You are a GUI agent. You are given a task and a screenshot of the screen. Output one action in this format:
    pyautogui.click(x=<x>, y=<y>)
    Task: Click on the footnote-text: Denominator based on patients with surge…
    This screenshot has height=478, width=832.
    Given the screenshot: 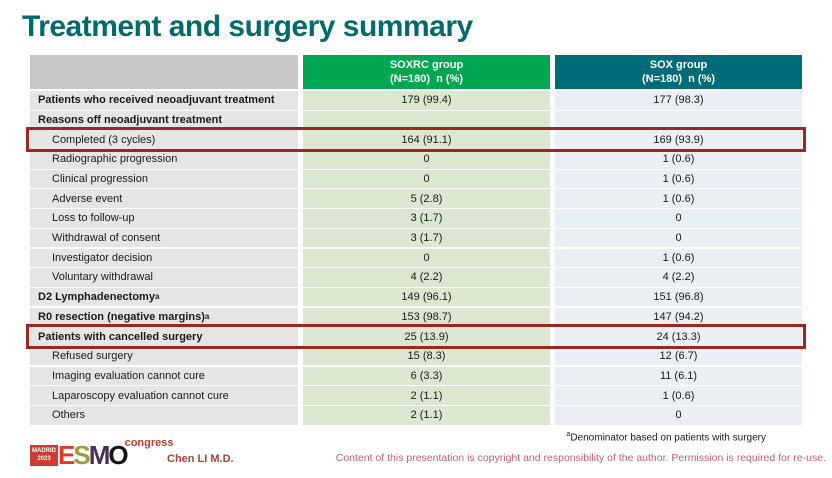 What is the action you would take?
    pyautogui.click(x=668, y=438)
    